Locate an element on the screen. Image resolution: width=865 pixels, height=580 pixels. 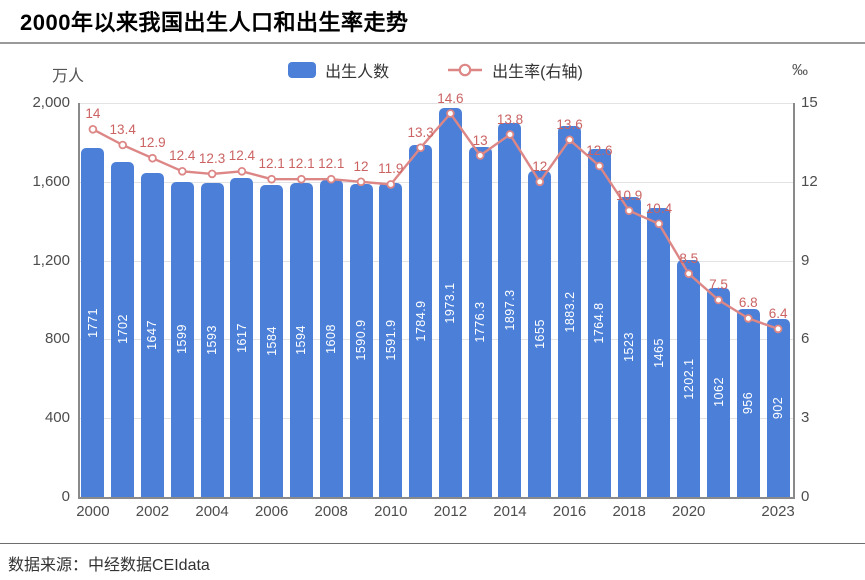
bar-value-label: 1591.9 is located at coordinates (390, 340).